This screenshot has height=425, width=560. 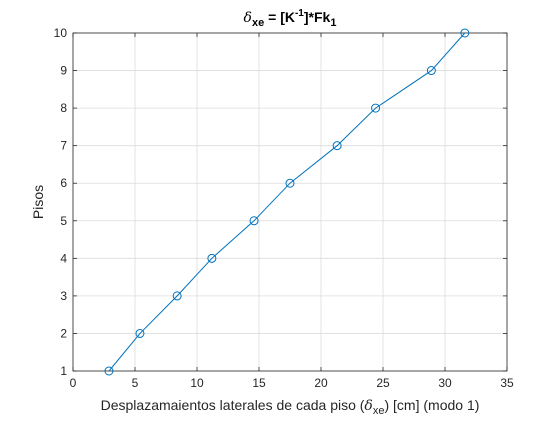 What do you see at coordinates (63, 183) in the screenshot?
I see `y-tick-label: 6` at bounding box center [63, 183].